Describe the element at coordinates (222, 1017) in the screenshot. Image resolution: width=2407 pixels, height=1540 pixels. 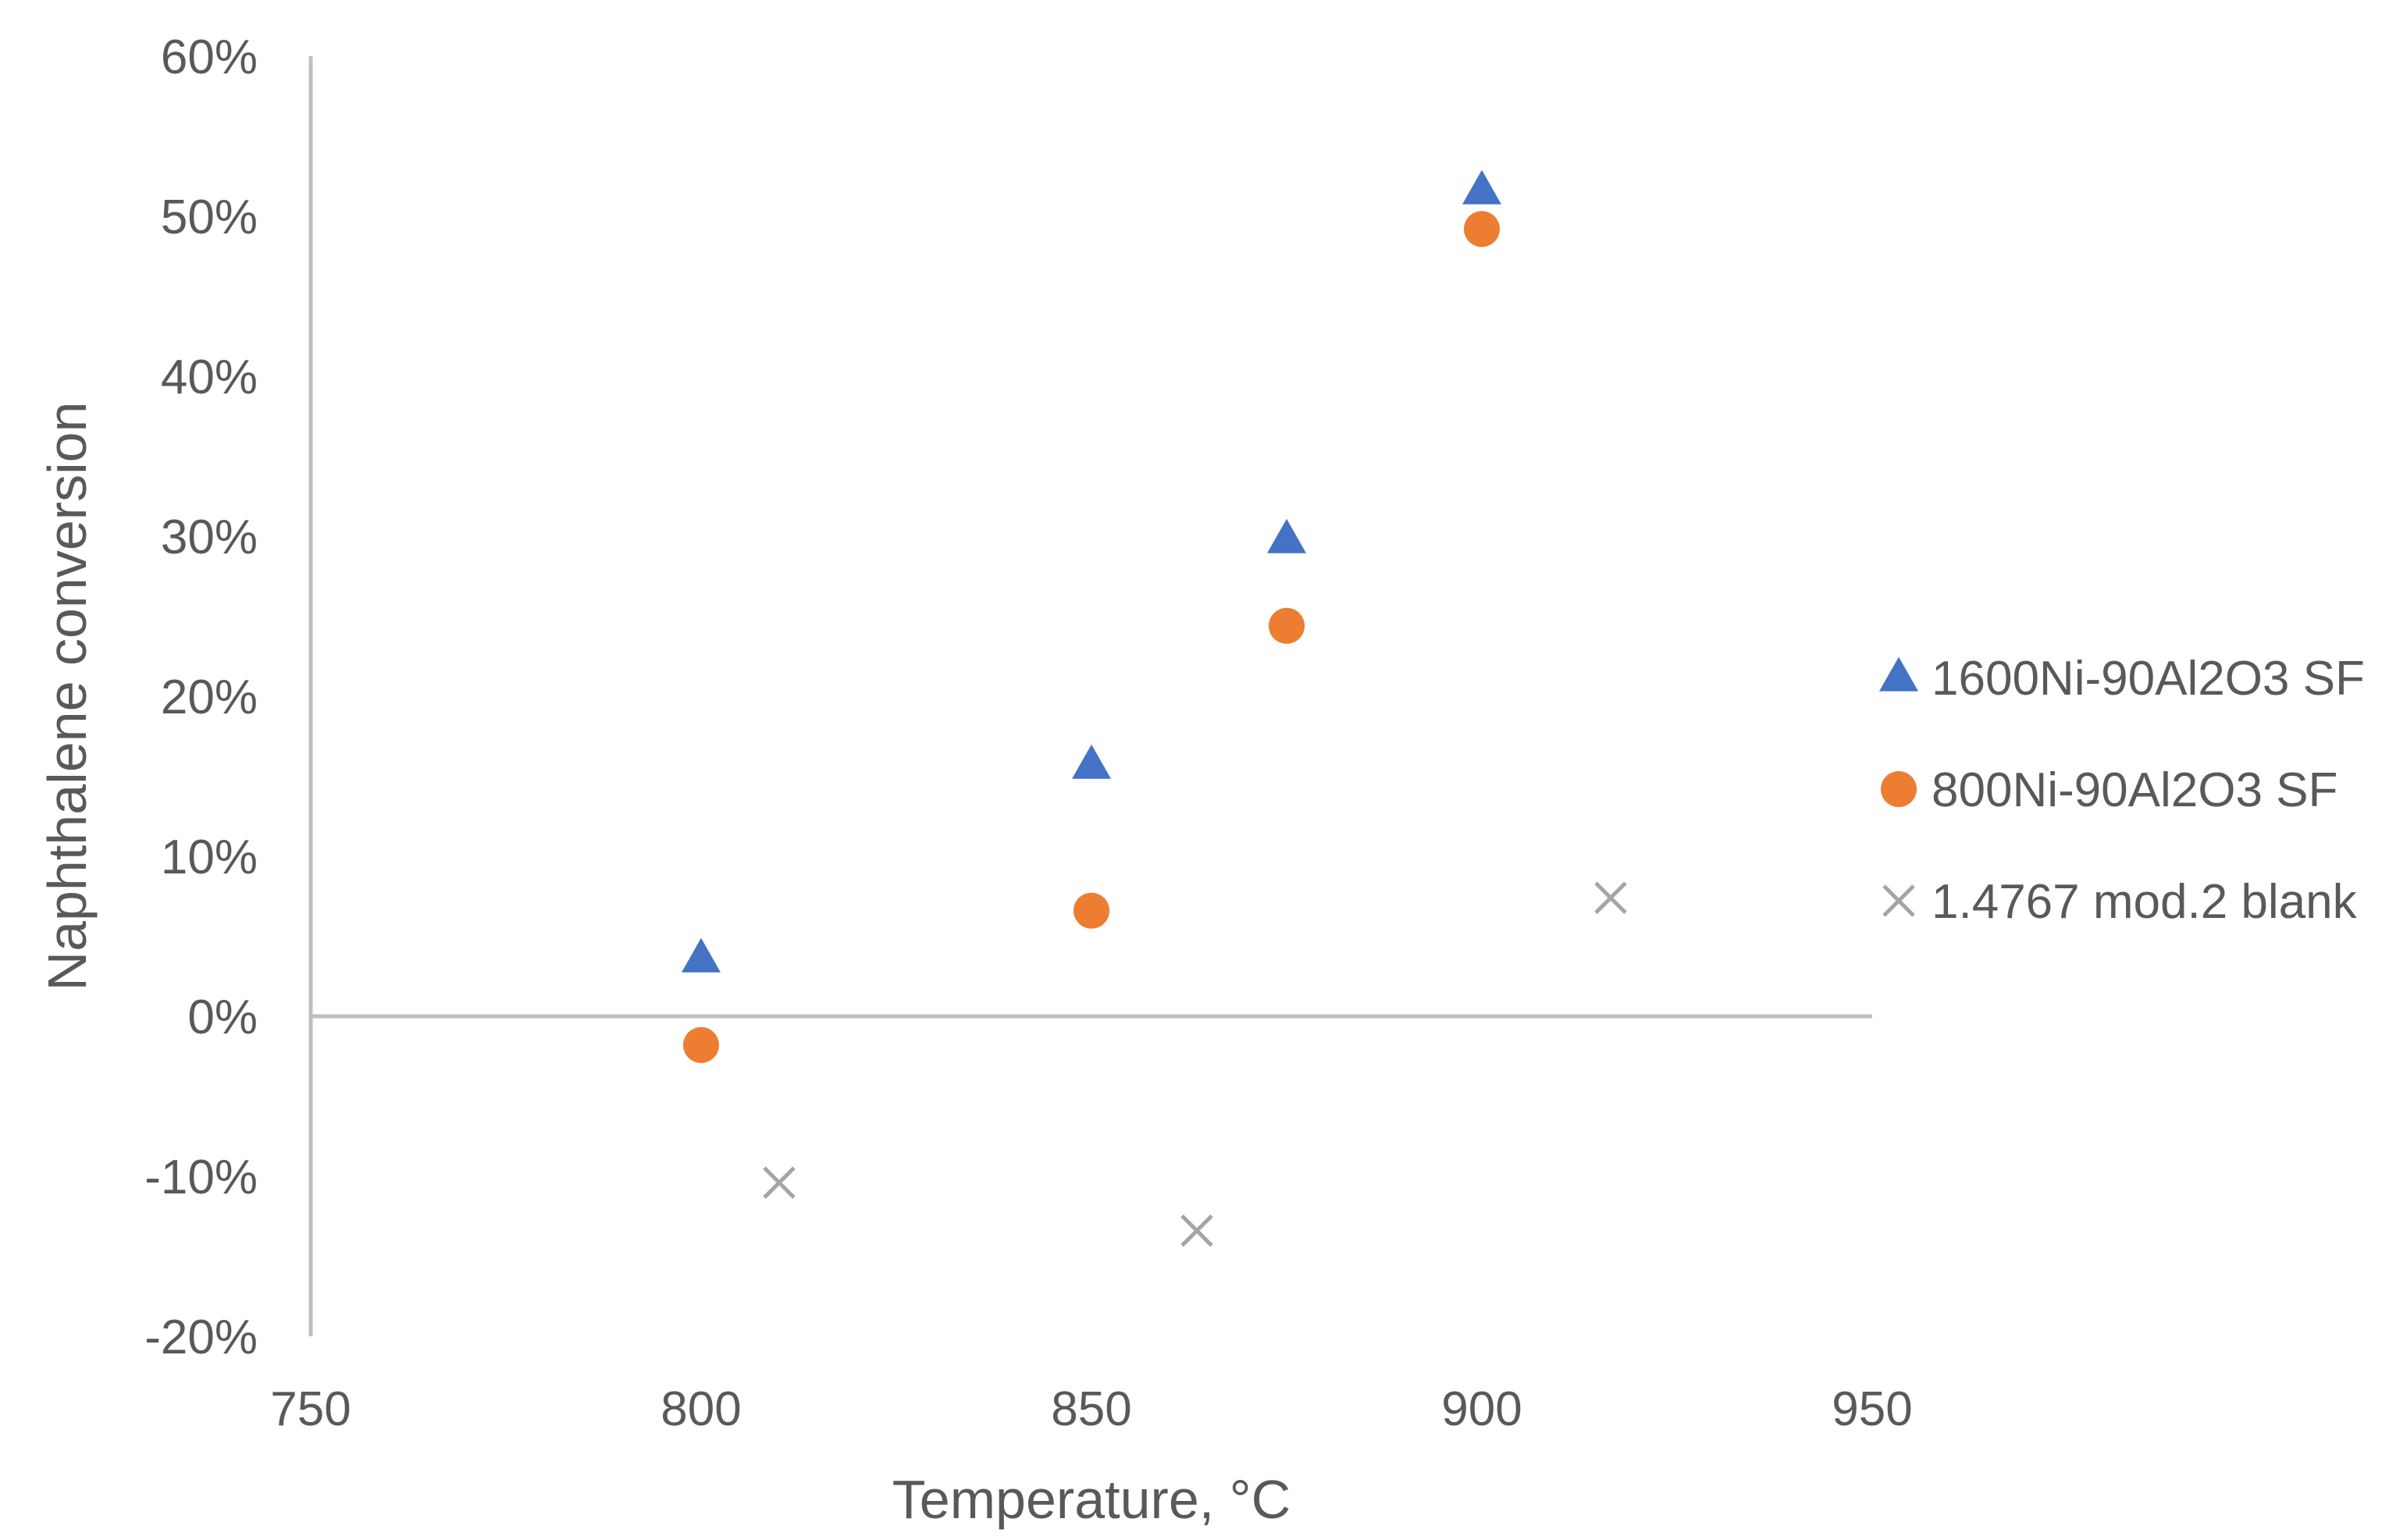
I see `y-tick-label: 0%` at that location.